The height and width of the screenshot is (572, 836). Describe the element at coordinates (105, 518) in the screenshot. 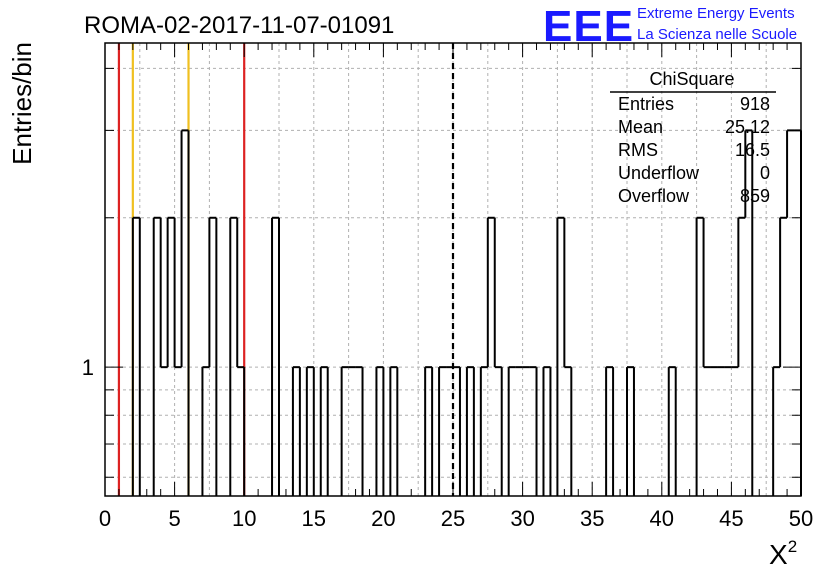

I see `x-tick-label: 0` at that location.